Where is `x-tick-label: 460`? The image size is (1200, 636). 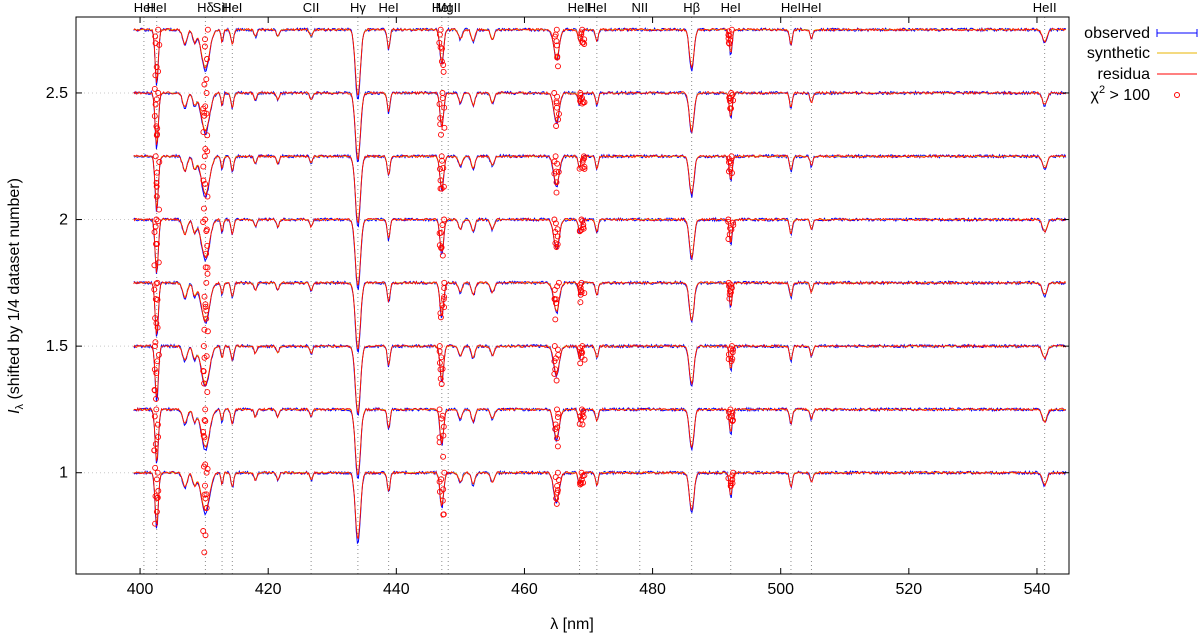
x-tick-label: 460 is located at coordinates (524, 589).